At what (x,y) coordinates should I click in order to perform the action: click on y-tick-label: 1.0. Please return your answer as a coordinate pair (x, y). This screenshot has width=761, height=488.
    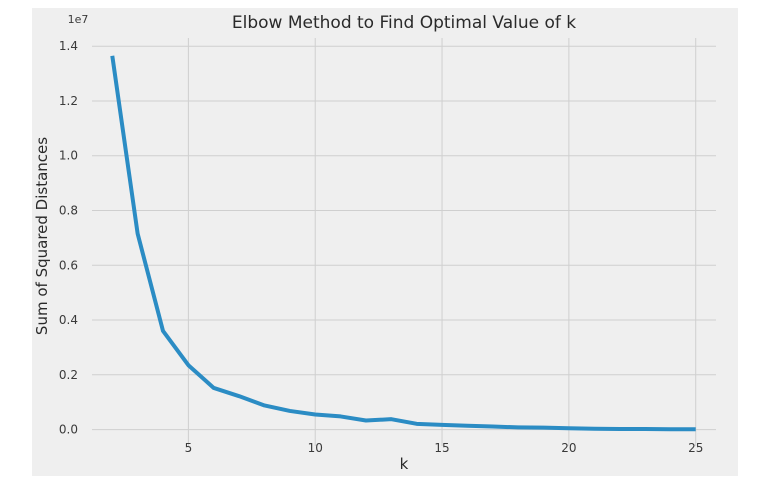
    Looking at the image, I should click on (68, 156).